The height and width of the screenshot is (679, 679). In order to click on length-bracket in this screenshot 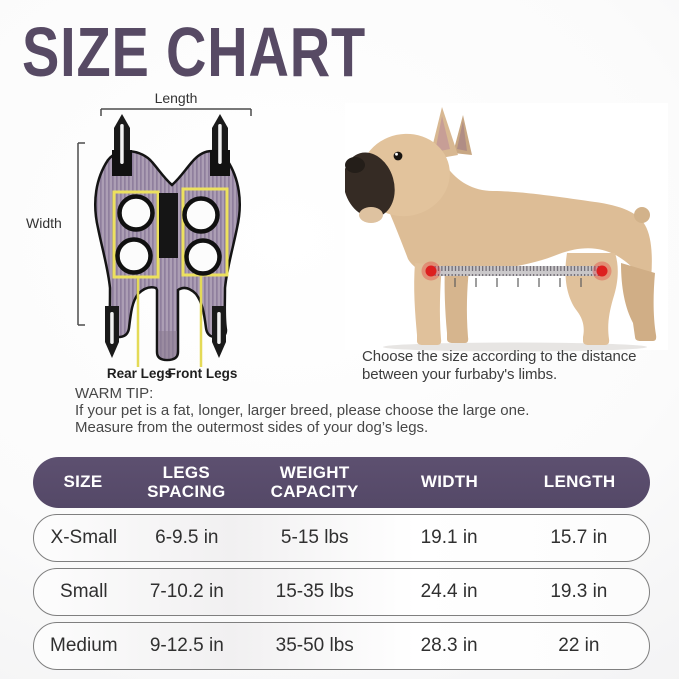, I will do `click(176, 112)`.